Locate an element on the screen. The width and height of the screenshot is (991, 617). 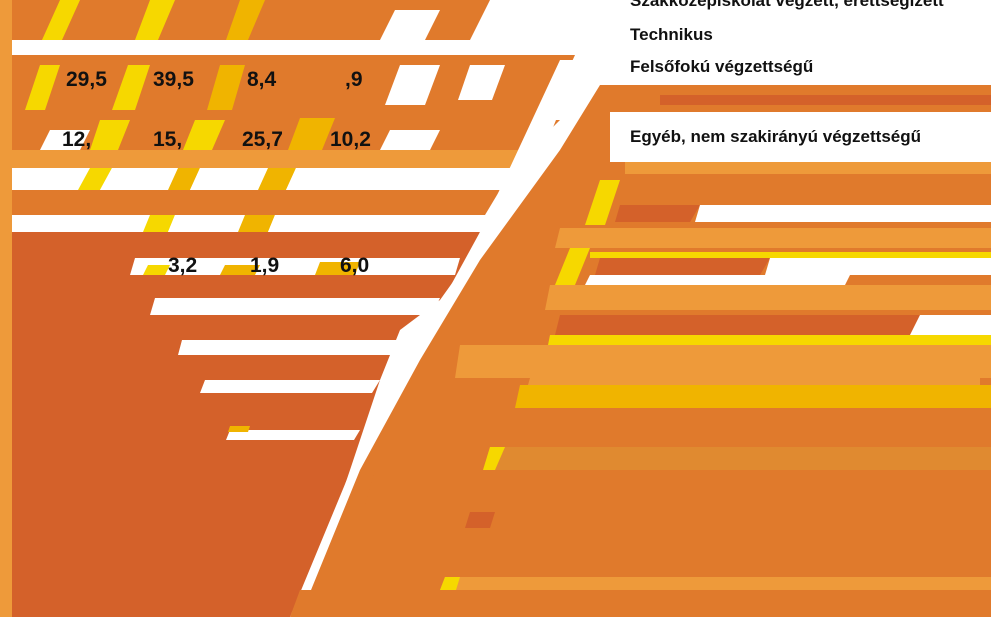
table-cell: 15, is located at coordinates (168, 139).